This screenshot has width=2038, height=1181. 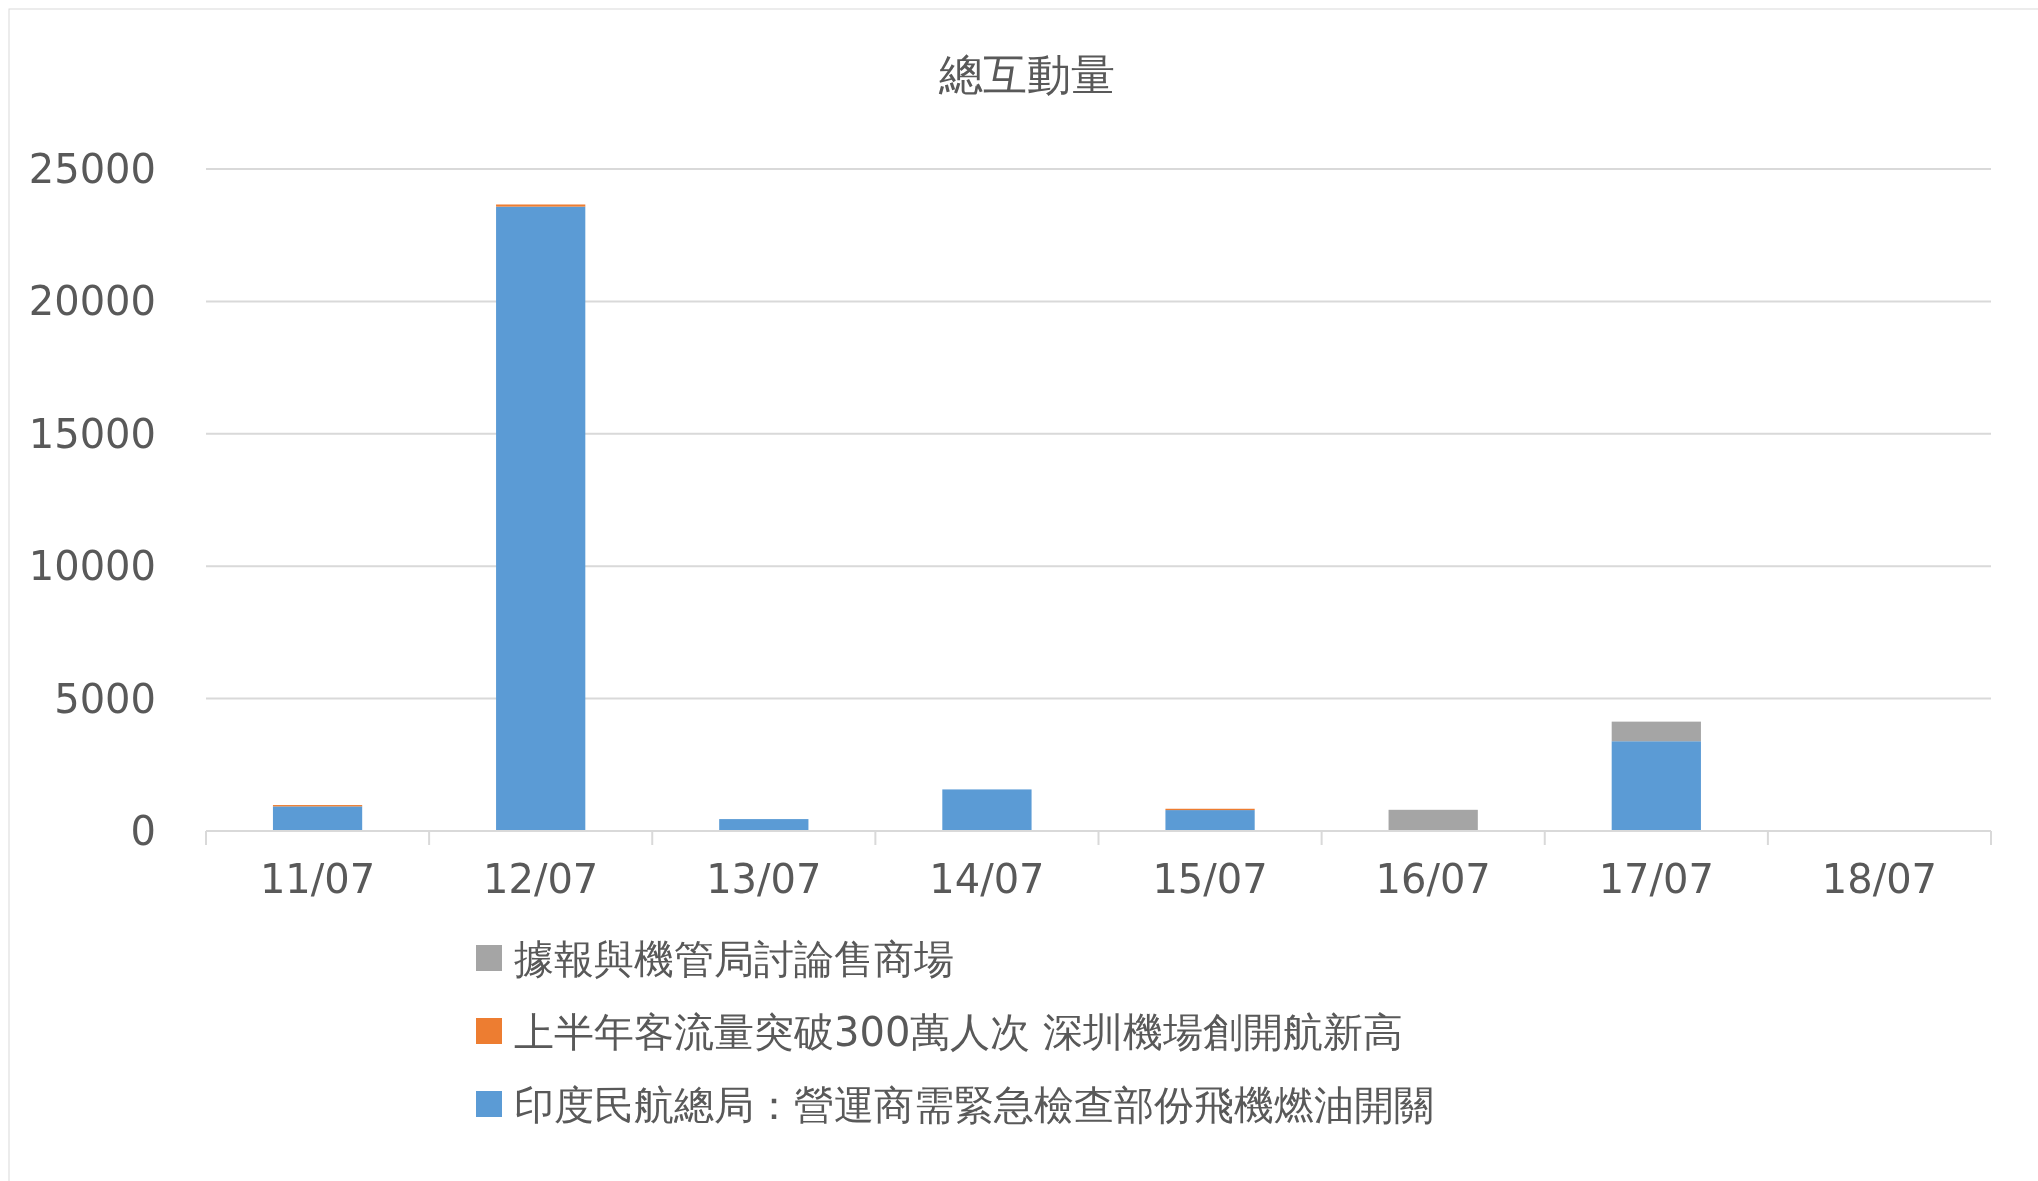 I want to click on y-tick-label: 15000, so click(x=92, y=433).